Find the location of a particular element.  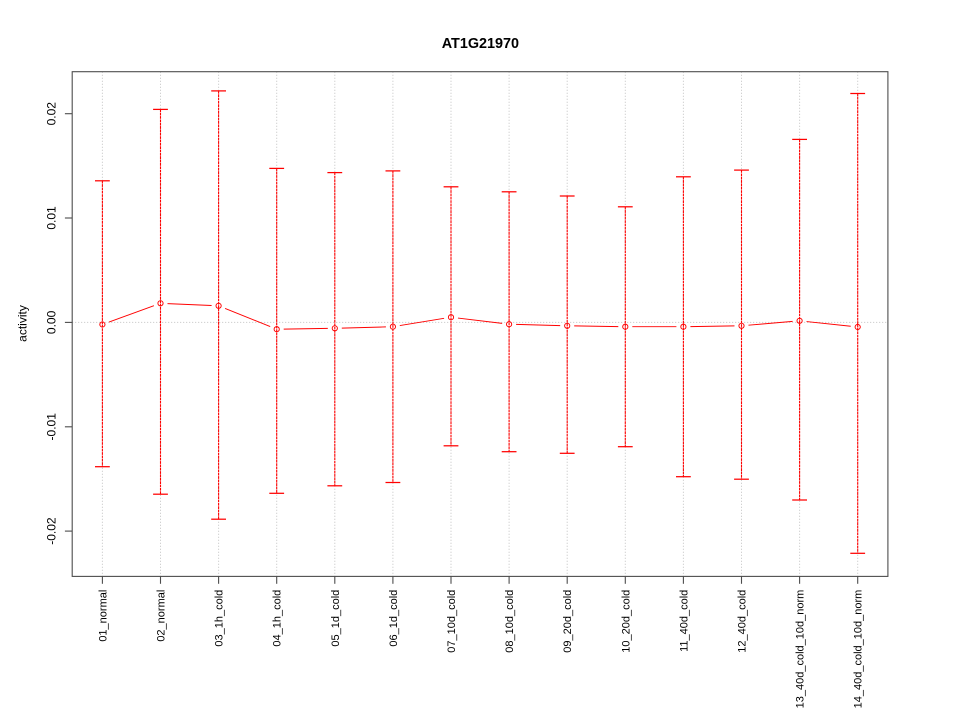

svg-text: -0.01 is located at coordinates (52, 427).